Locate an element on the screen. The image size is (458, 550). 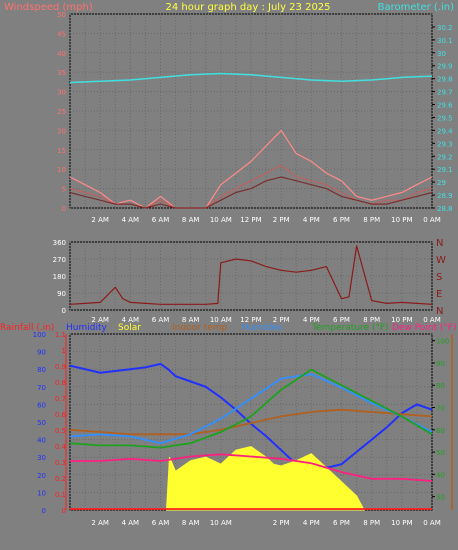
temp-x-tick-label: 10 AM is located at coordinates (221, 523).